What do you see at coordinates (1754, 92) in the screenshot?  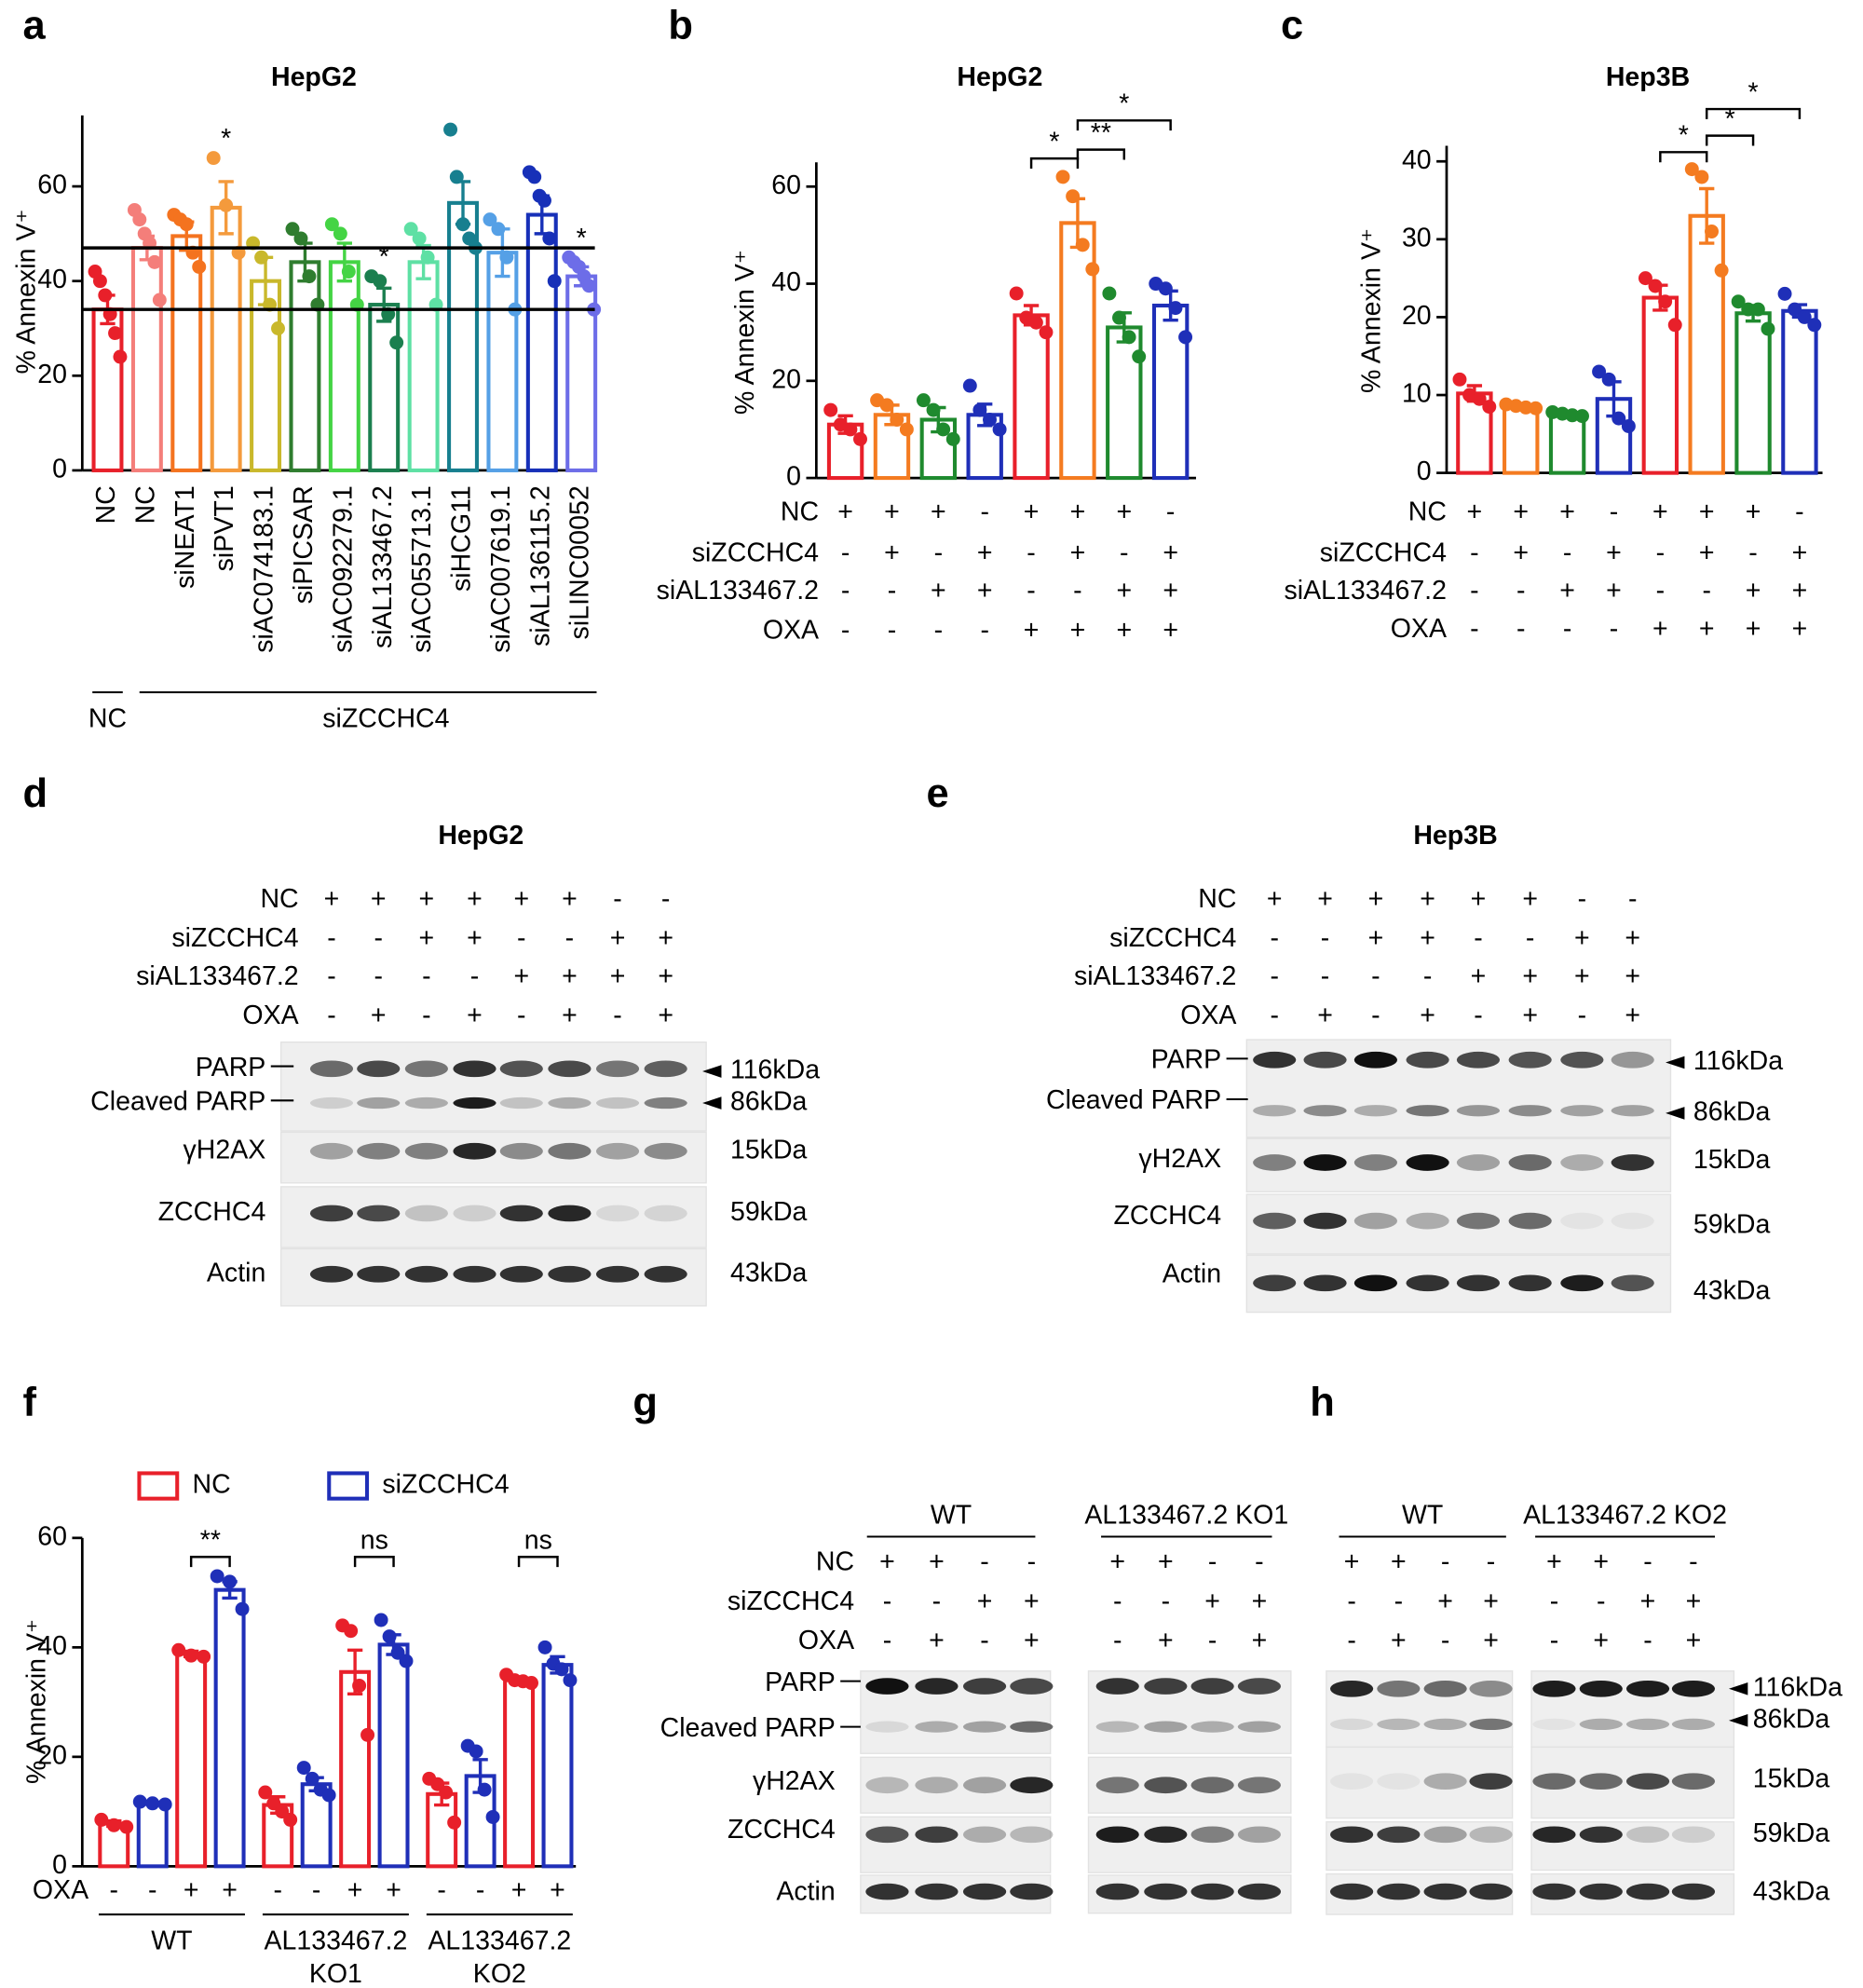 I see `significance-bracket-label: *` at bounding box center [1754, 92].